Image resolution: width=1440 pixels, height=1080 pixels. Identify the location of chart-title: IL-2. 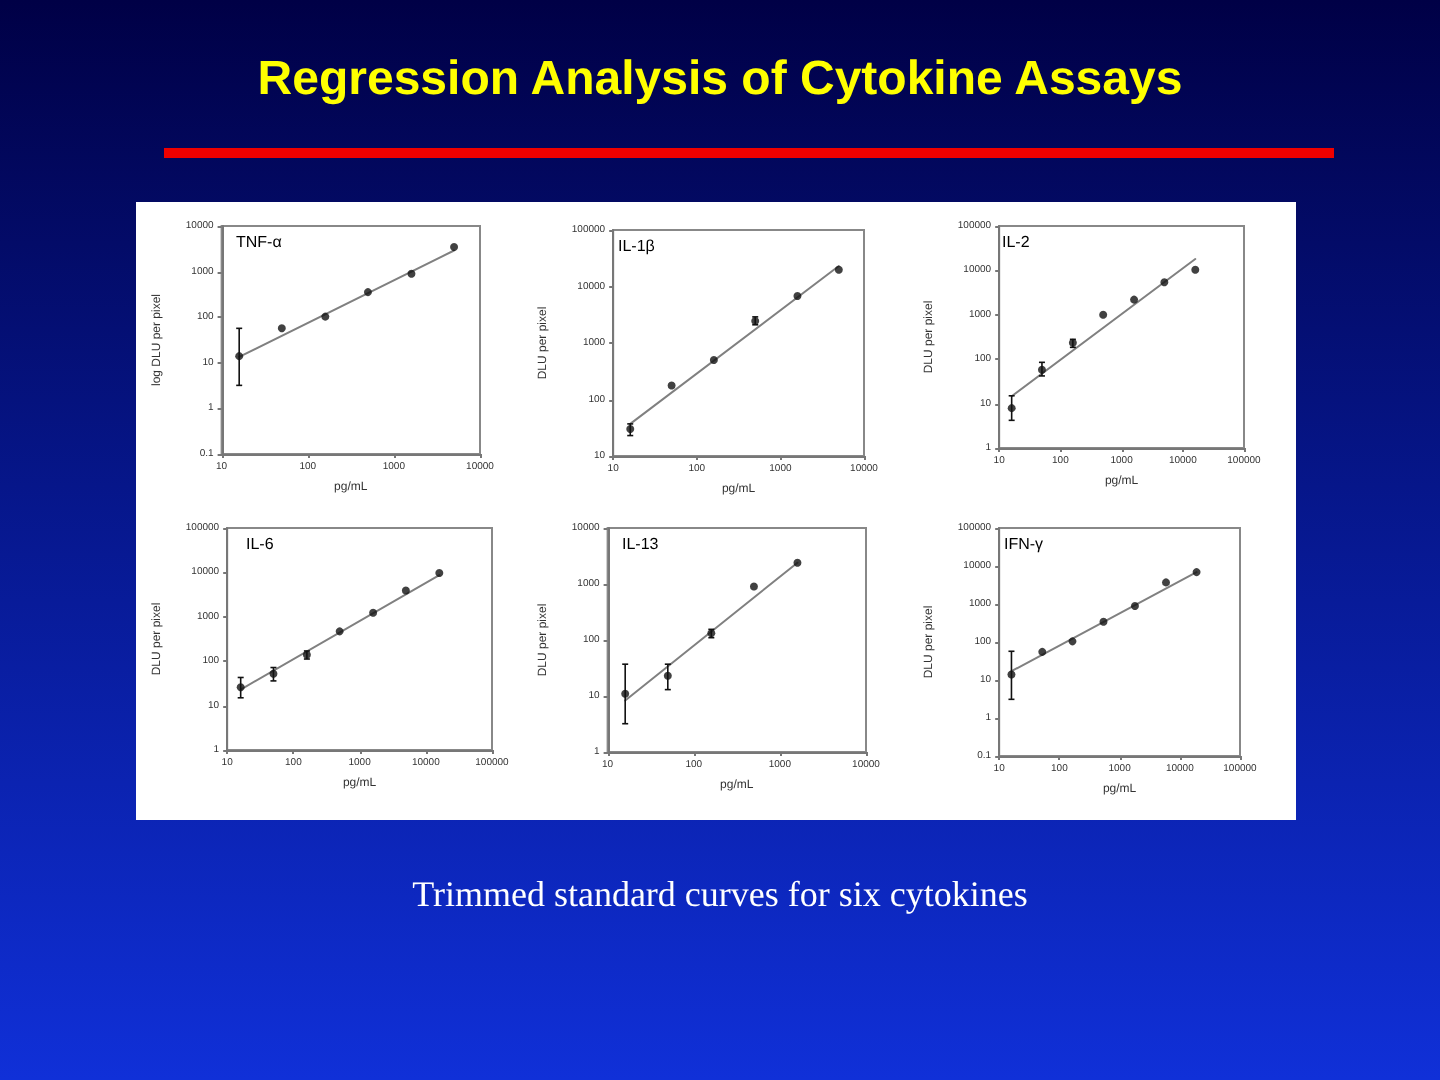
(1016, 242).